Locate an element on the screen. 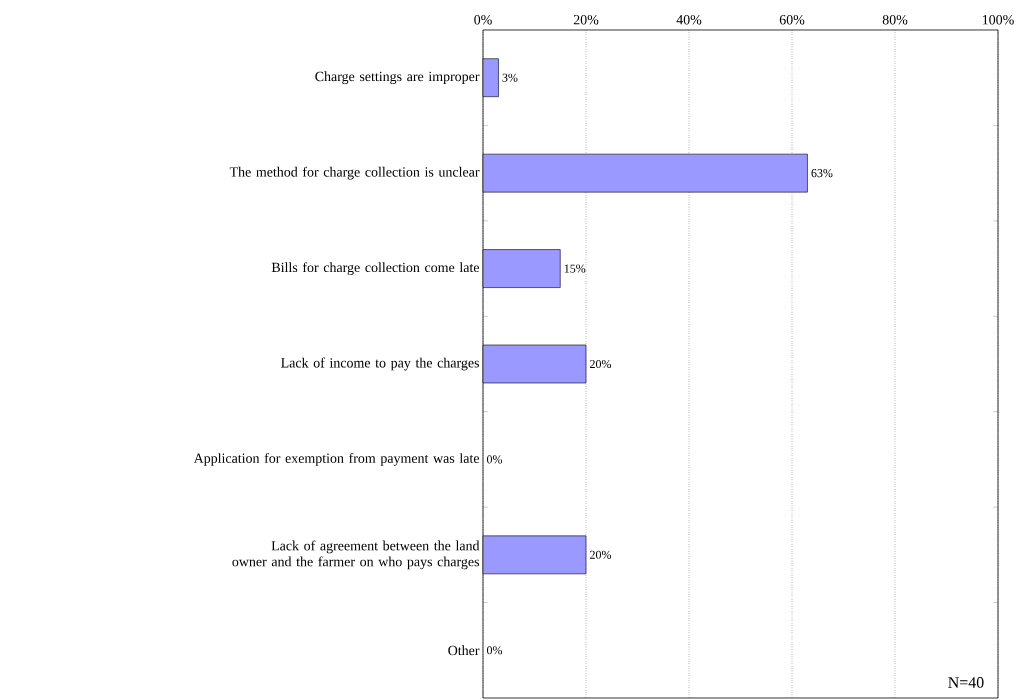 The width and height of the screenshot is (1023, 700). data-label: 63% is located at coordinates (822, 173).